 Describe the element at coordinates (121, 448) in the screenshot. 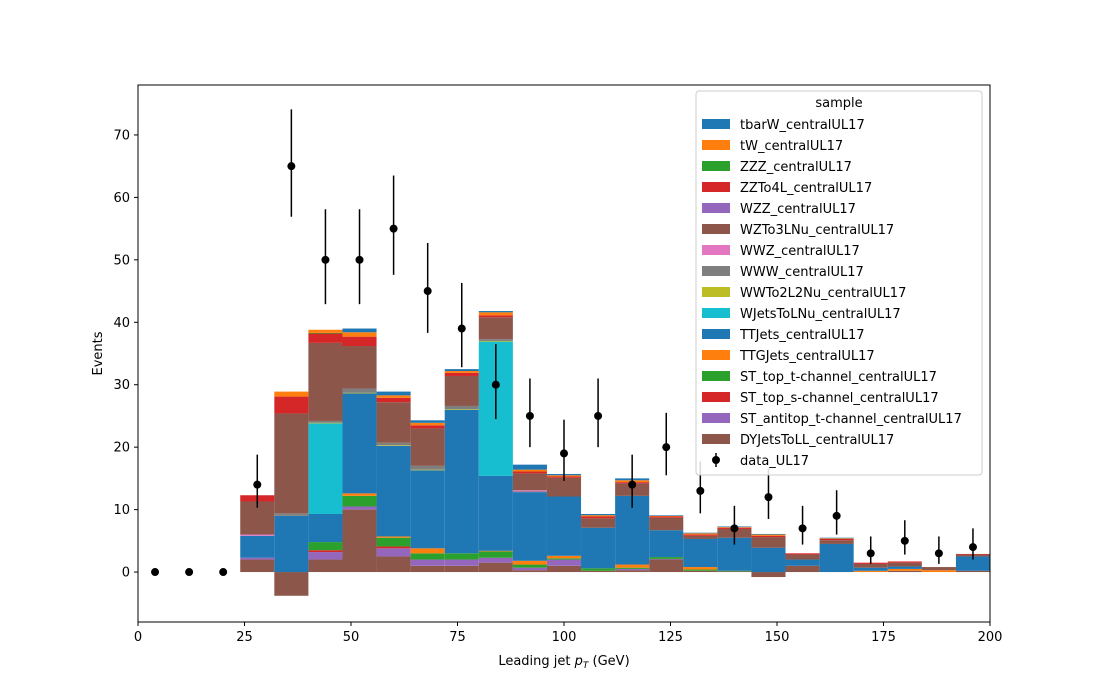

I see `y-tick-label-3: 20` at that location.